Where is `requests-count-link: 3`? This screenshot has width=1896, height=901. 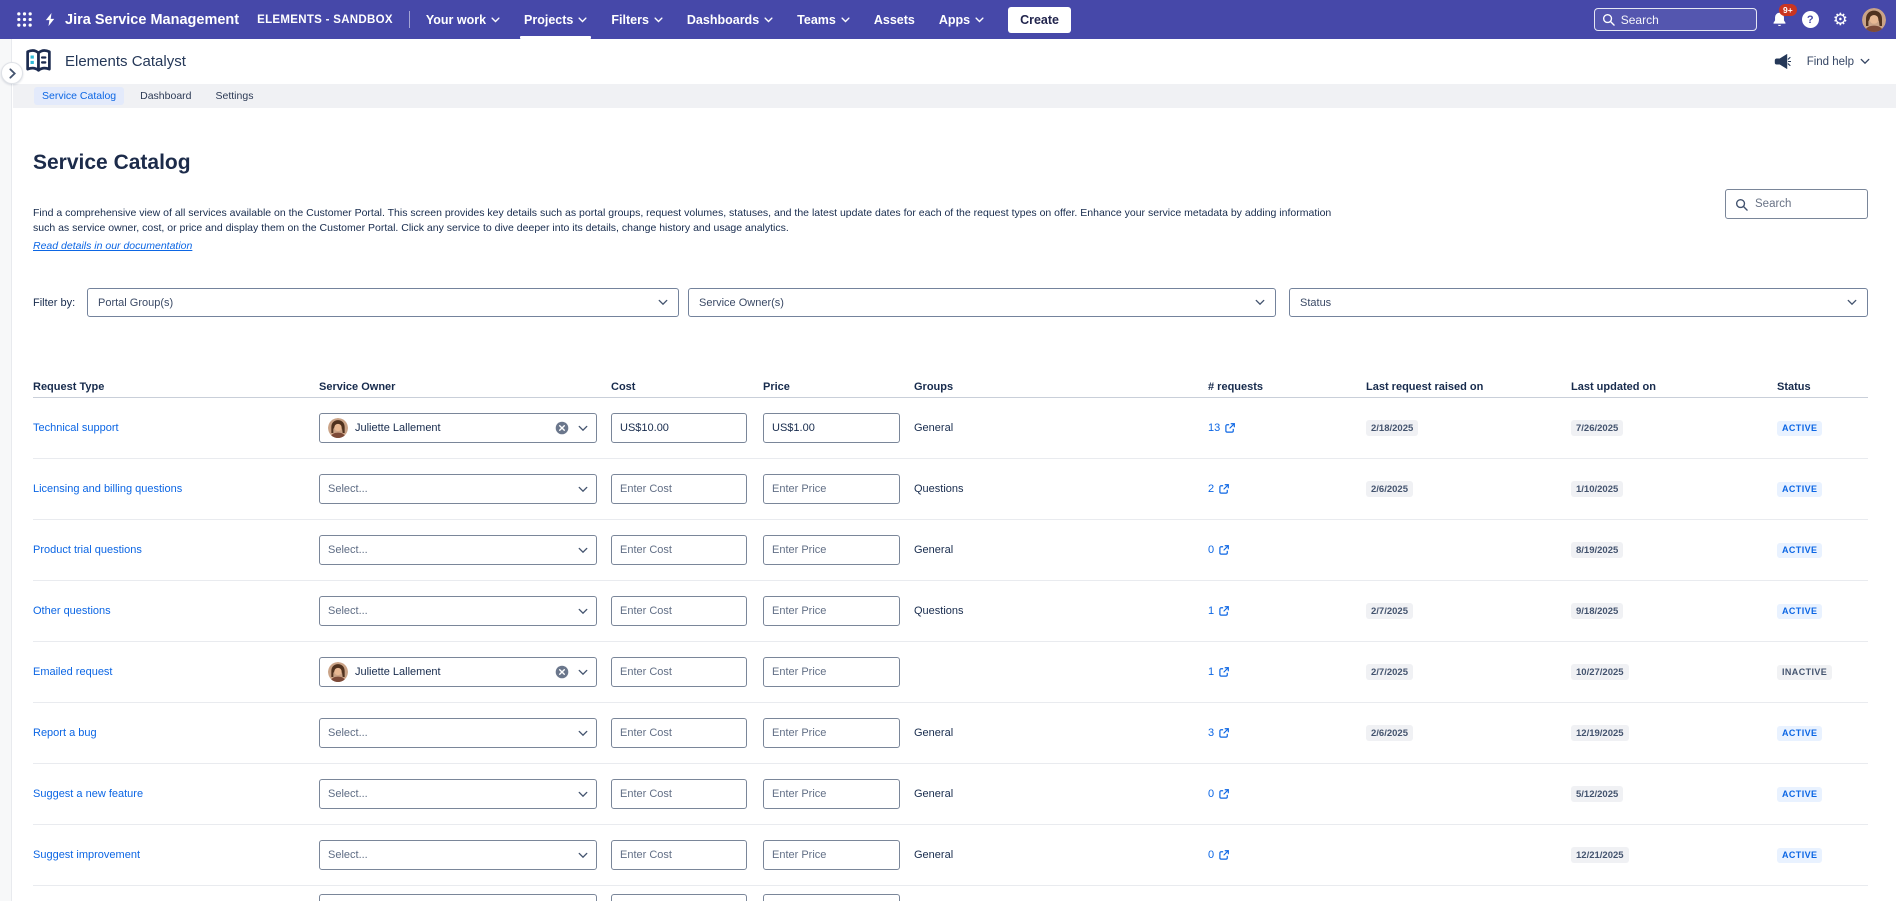 requests-count-link: 3 is located at coordinates (1219, 733).